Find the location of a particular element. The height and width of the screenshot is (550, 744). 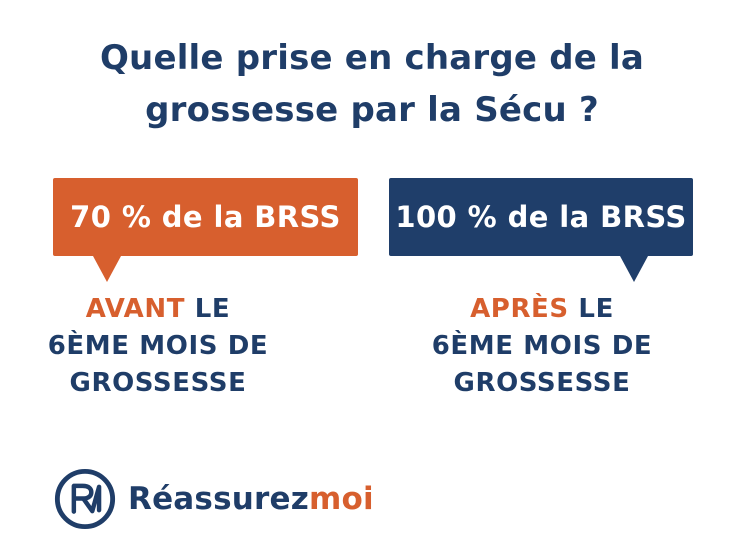

caption-right-line-2: 6ÈME MOIS DE is located at coordinates (542, 346).